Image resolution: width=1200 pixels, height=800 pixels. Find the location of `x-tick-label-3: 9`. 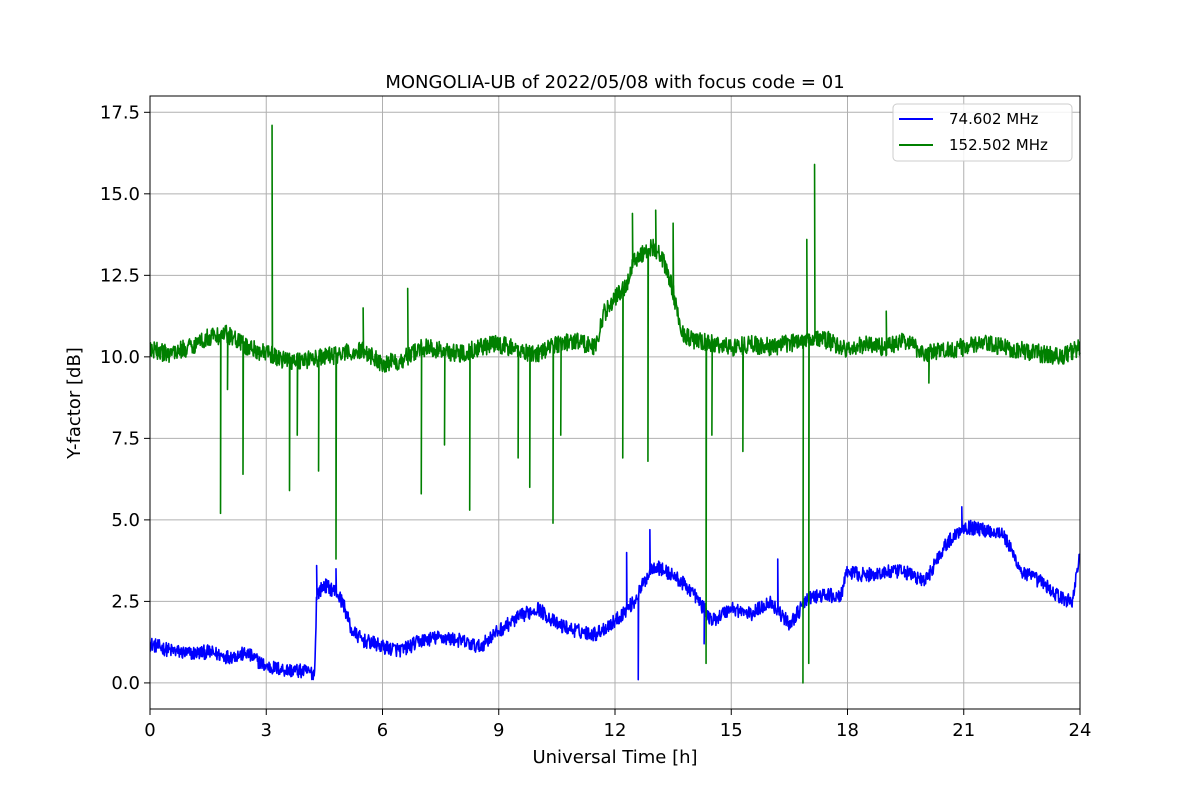

x-tick-label-3: 9 is located at coordinates (498, 730).